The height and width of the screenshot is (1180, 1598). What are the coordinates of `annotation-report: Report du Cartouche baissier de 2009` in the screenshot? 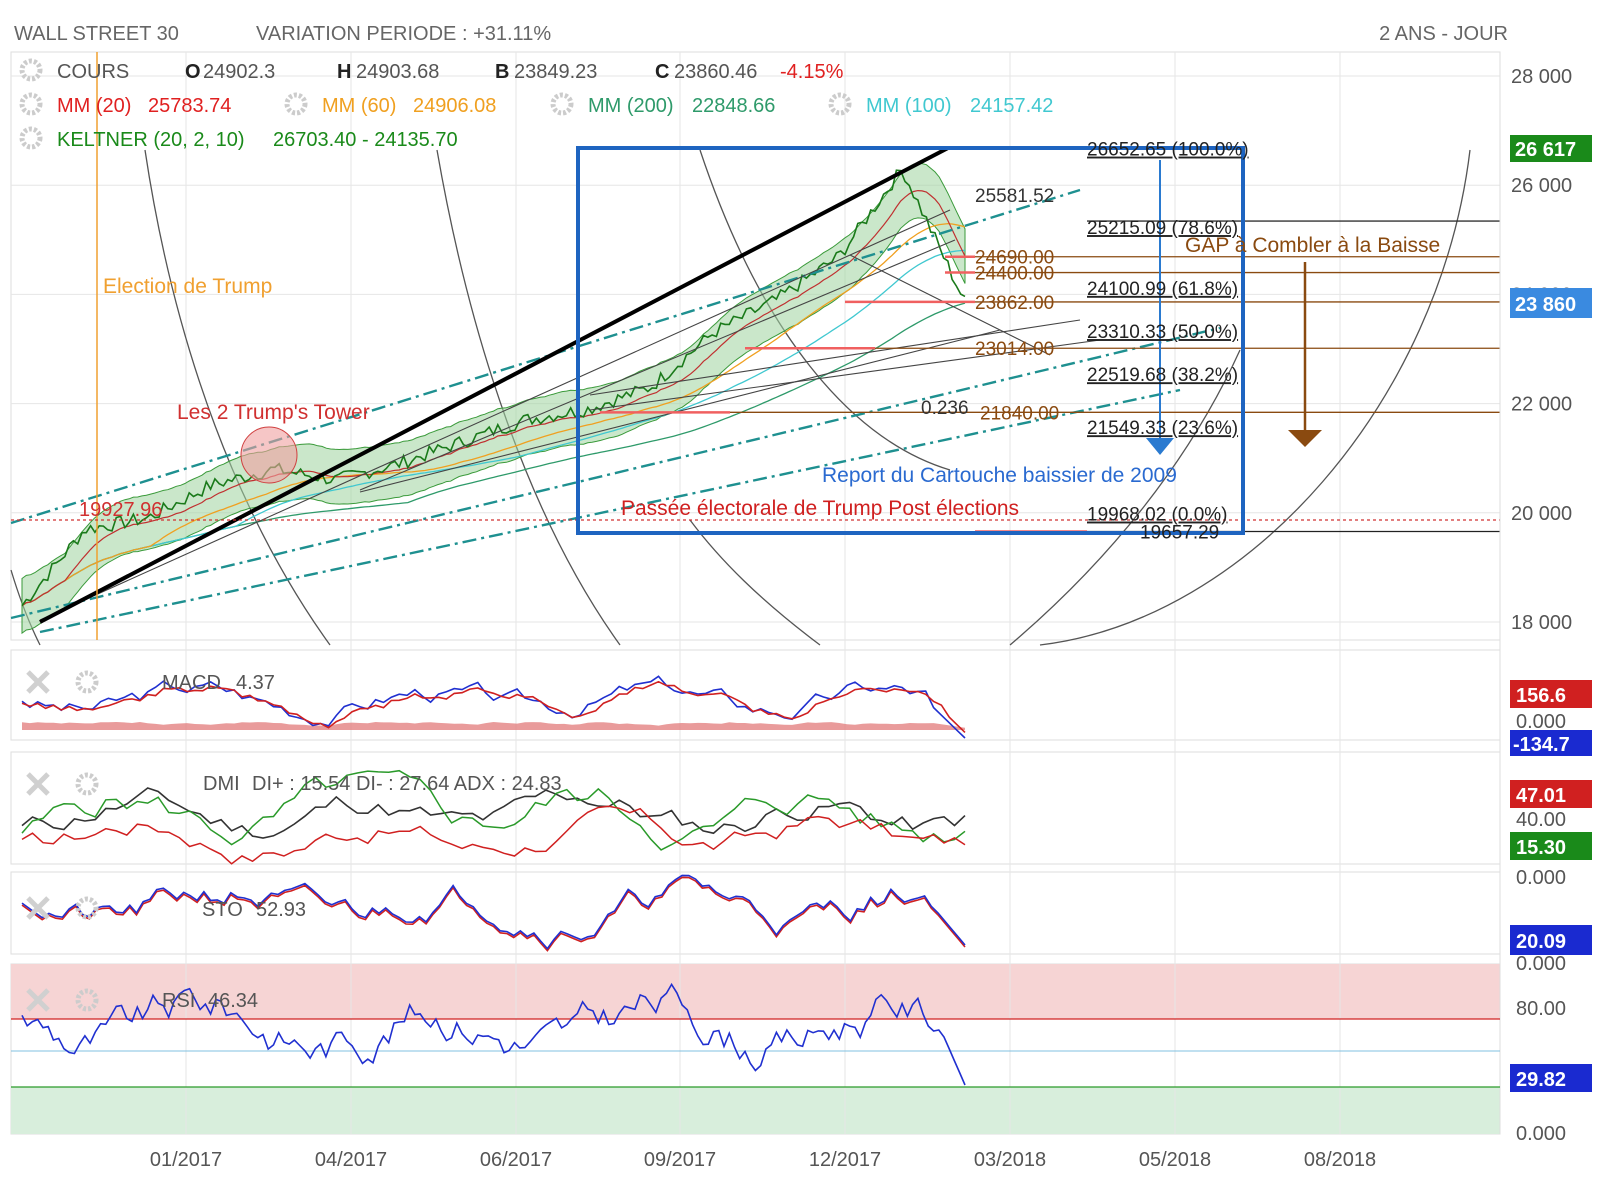 It's located at (999, 475).